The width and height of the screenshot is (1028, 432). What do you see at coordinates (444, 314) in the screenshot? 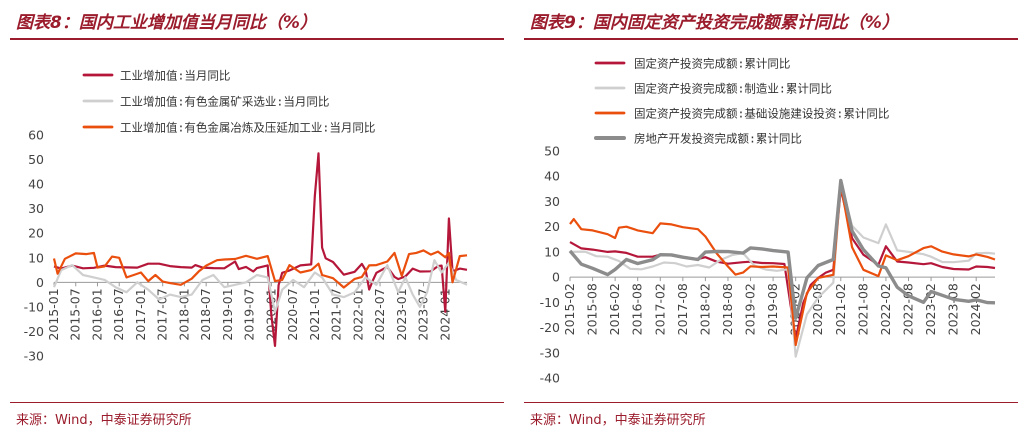
I see `x-tick-label: 2024-01` at bounding box center [444, 314].